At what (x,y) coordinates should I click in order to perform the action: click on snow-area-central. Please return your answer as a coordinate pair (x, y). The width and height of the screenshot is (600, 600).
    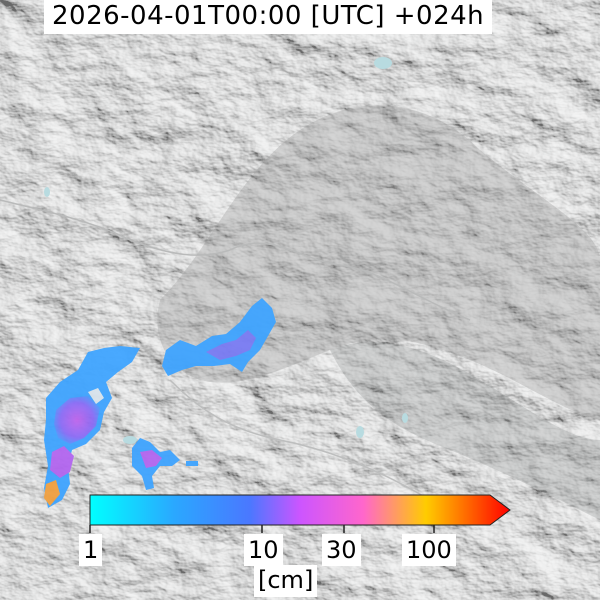
    Looking at the image, I should click on (219, 337).